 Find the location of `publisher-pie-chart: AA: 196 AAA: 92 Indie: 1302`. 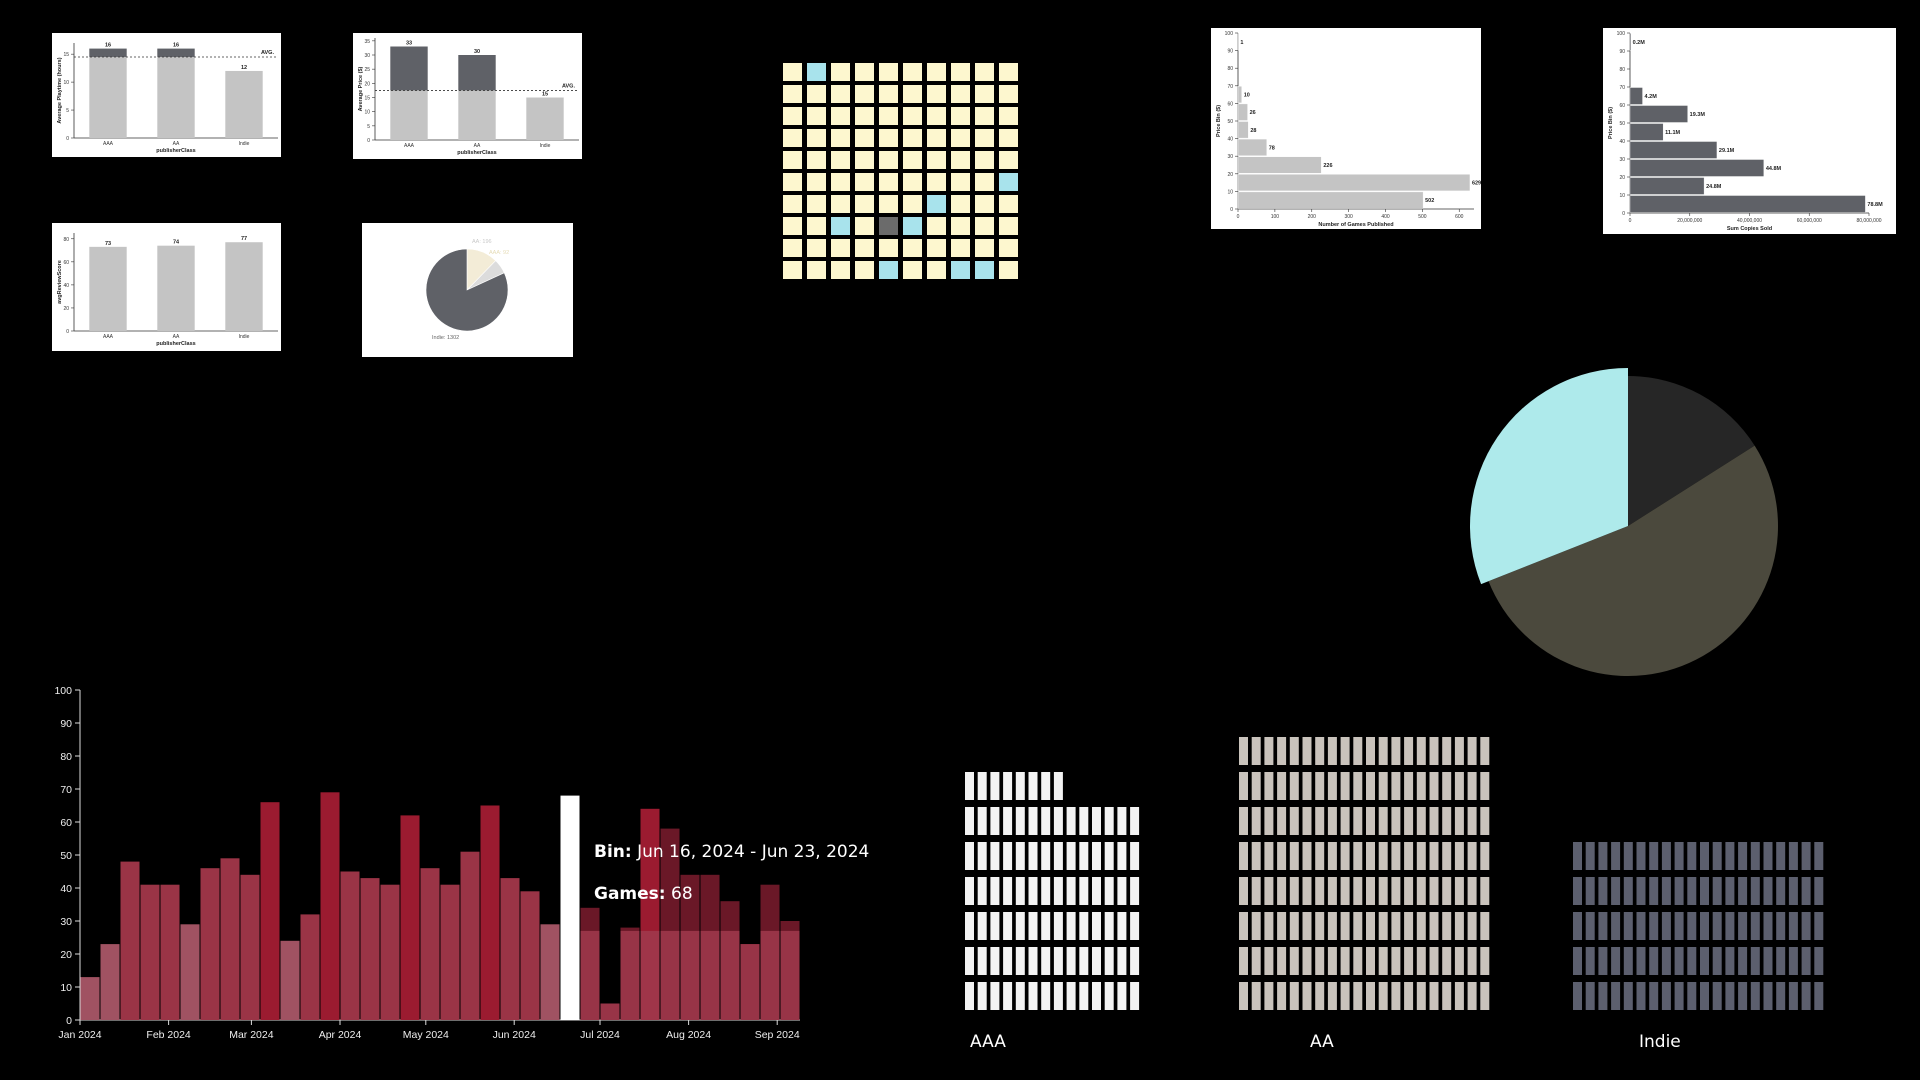

publisher-pie-chart: AA: 196 AAA: 92 Indie: 1302 is located at coordinates (467, 290).